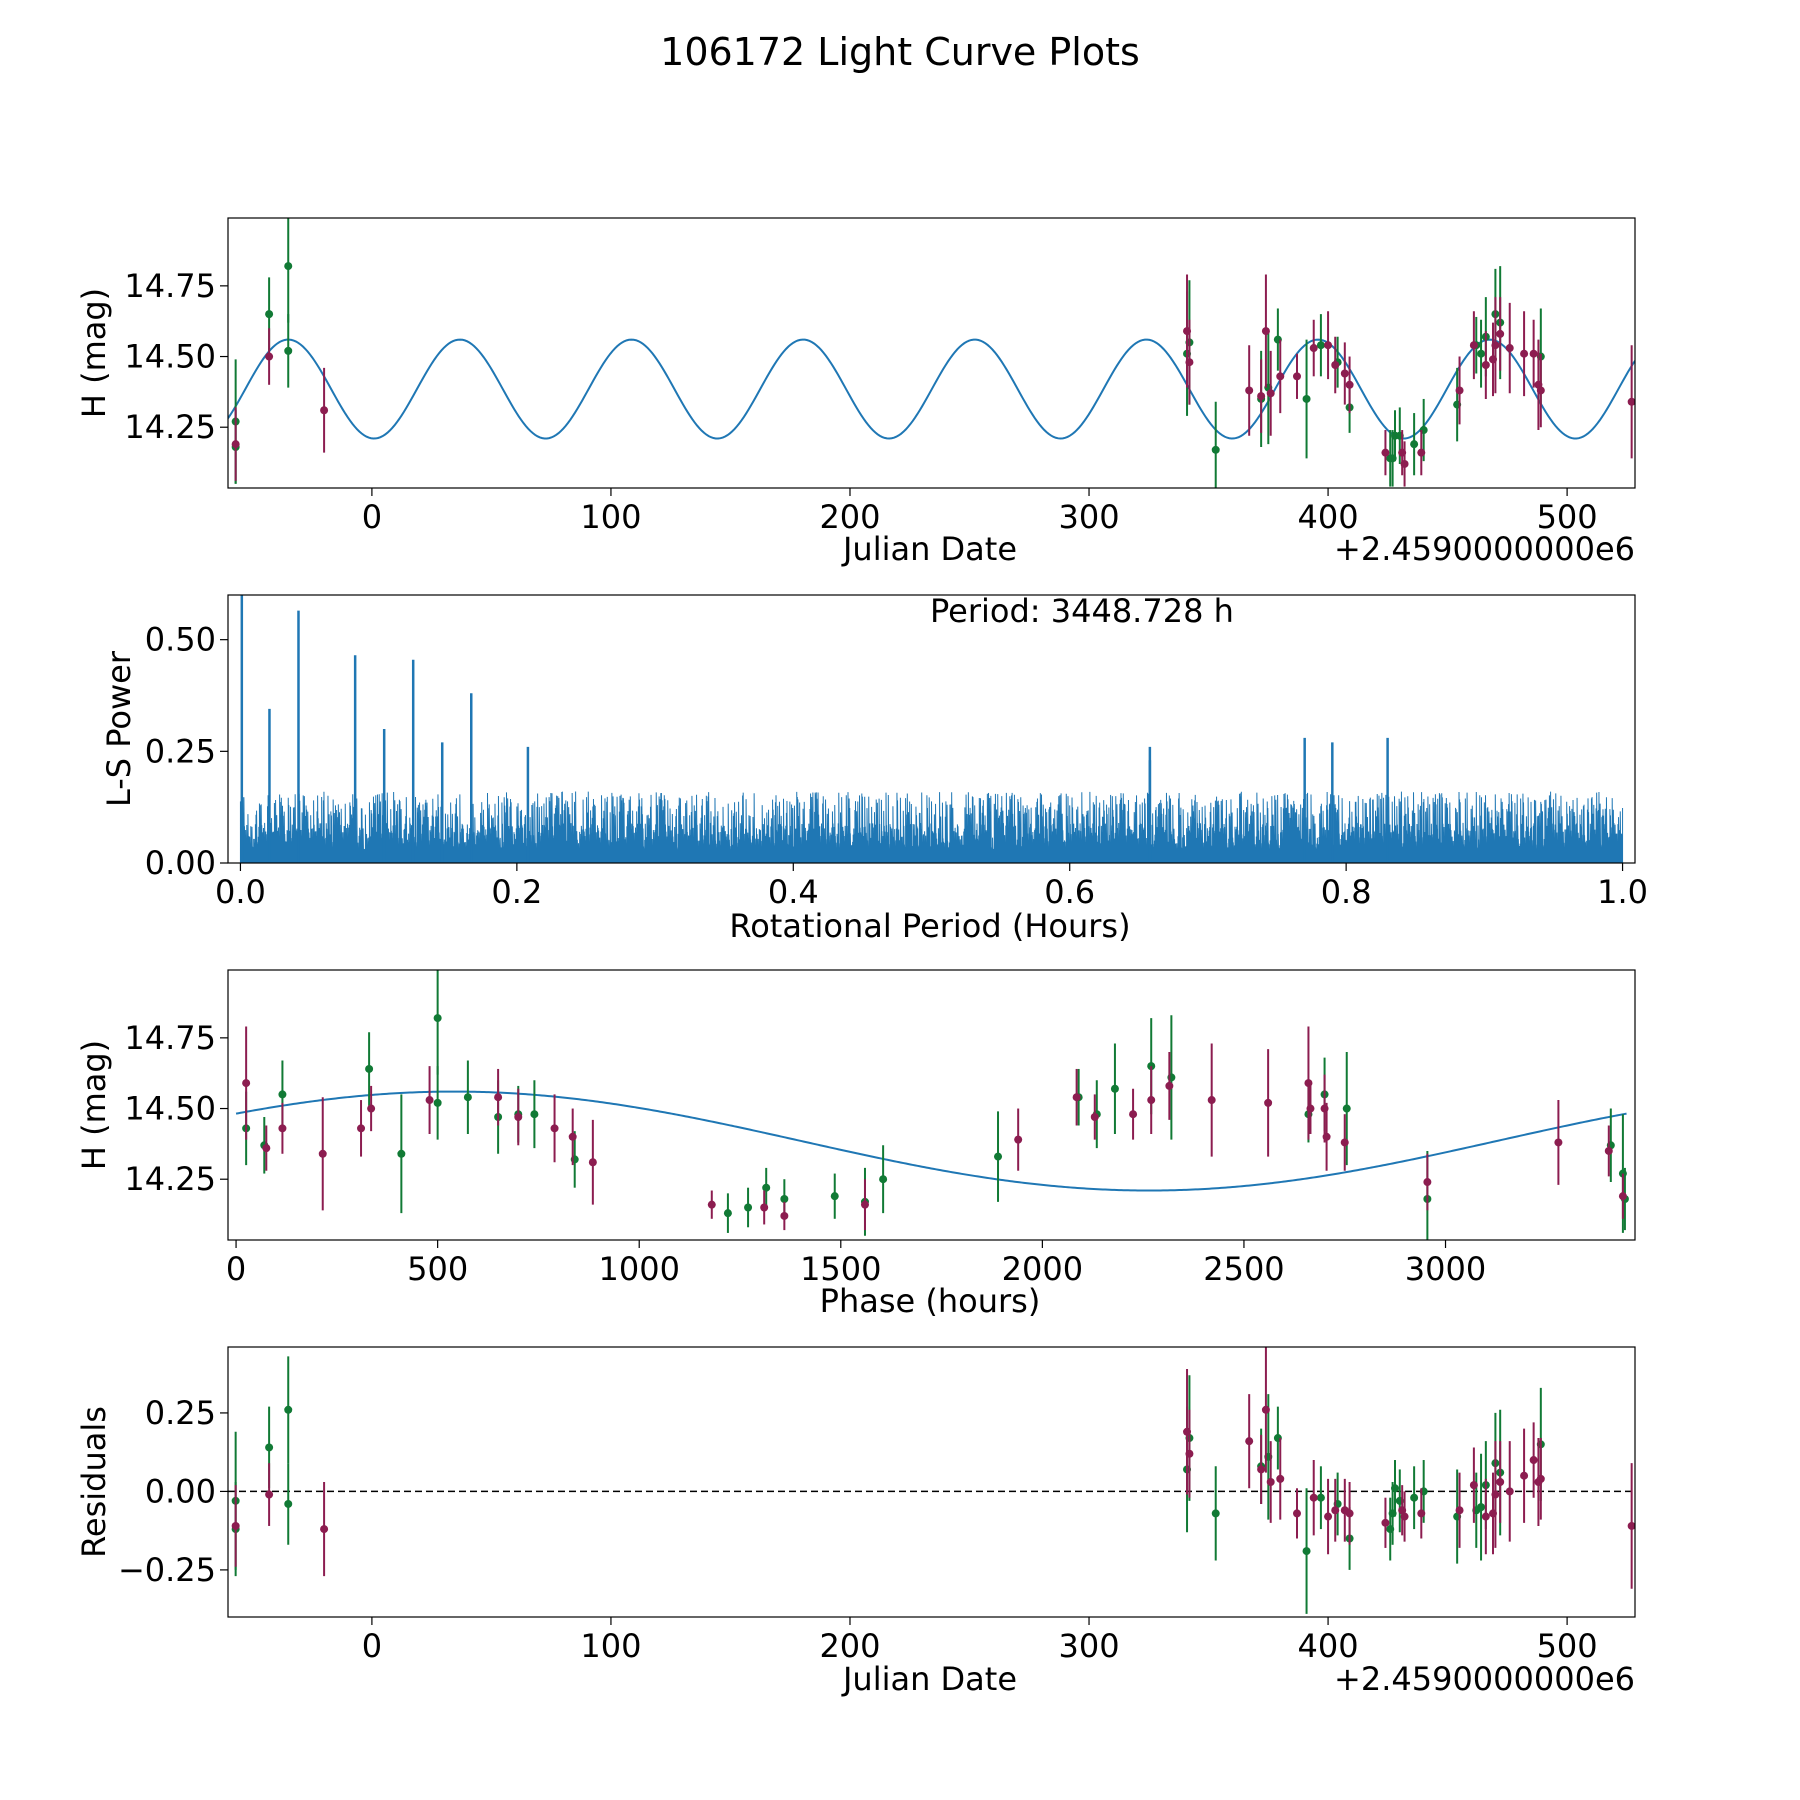 The image size is (1800, 1800). I want to click on lc-x-tick-label: 500, so click(1567, 517).